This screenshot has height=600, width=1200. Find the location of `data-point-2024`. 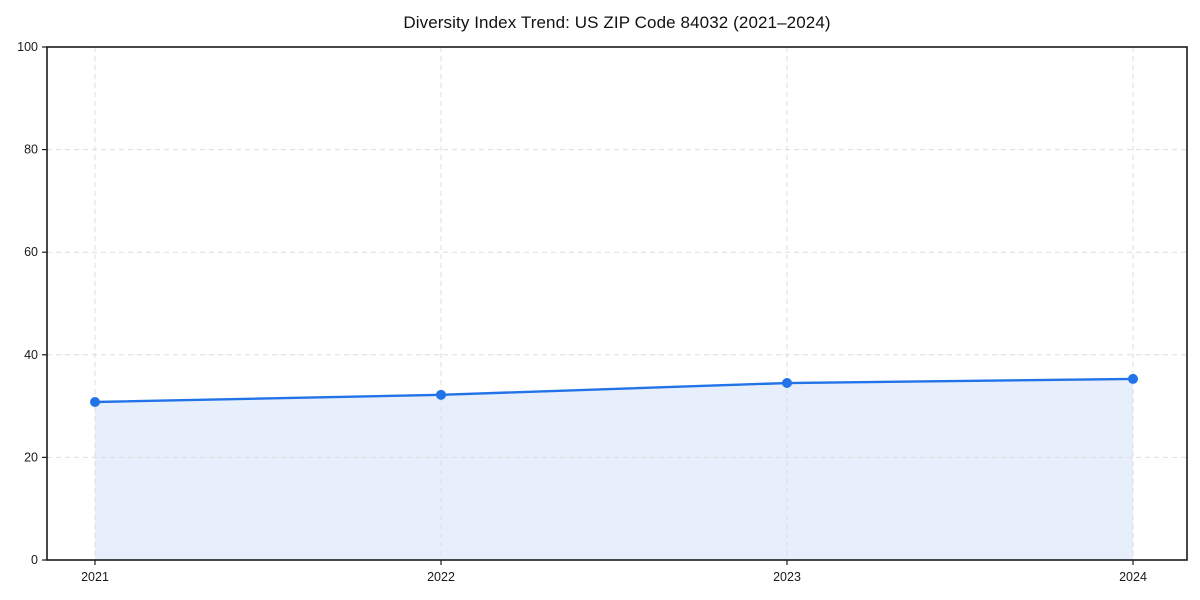

data-point-2024 is located at coordinates (1133, 378).